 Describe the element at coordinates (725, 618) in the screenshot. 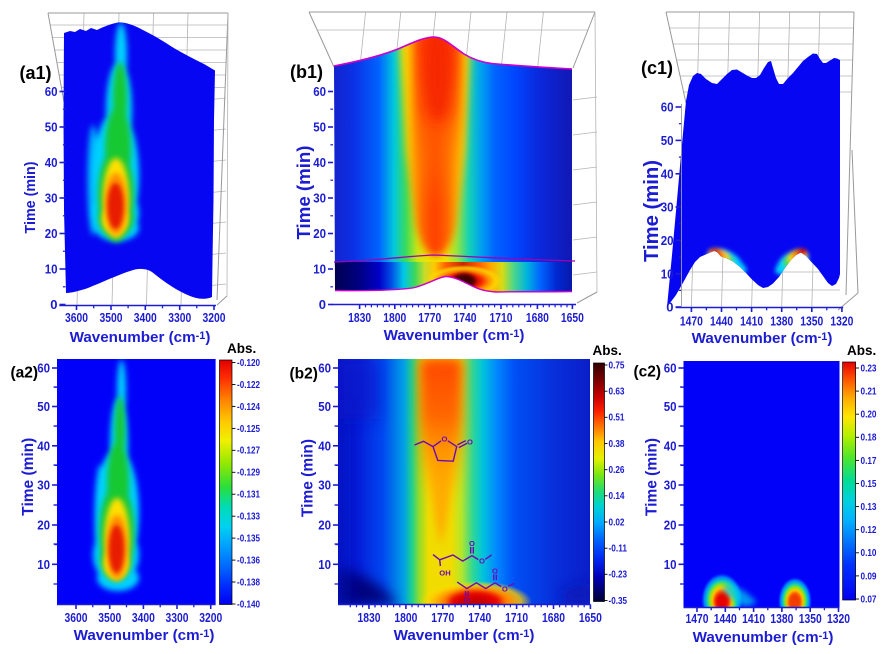

I see `svg-text: 1440` at that location.